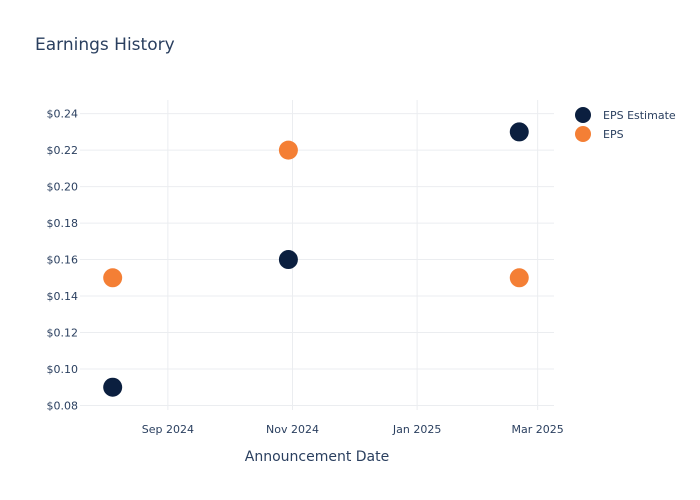  What do you see at coordinates (168, 429) in the screenshot?
I see `x-tick-label: Sep 2024` at bounding box center [168, 429].